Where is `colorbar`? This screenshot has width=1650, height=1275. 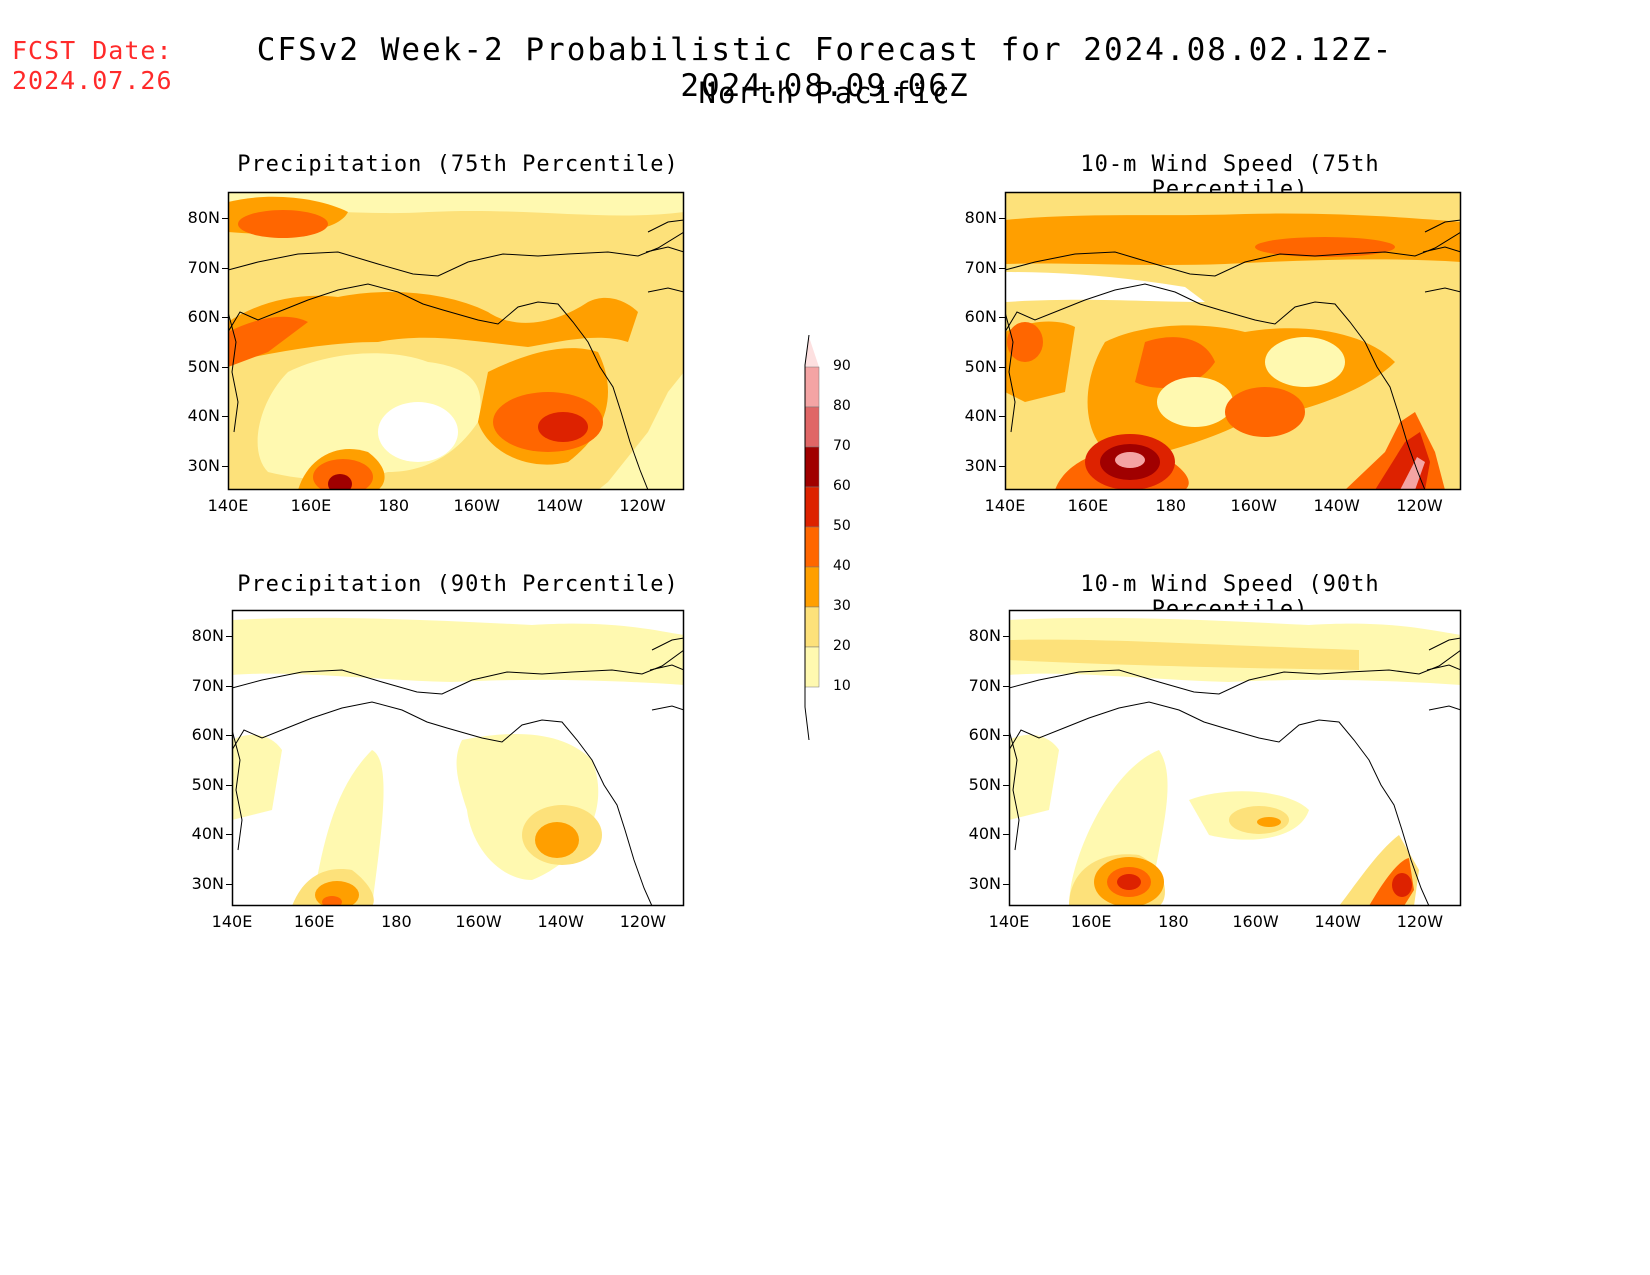 colorbar is located at coordinates (812, 538).